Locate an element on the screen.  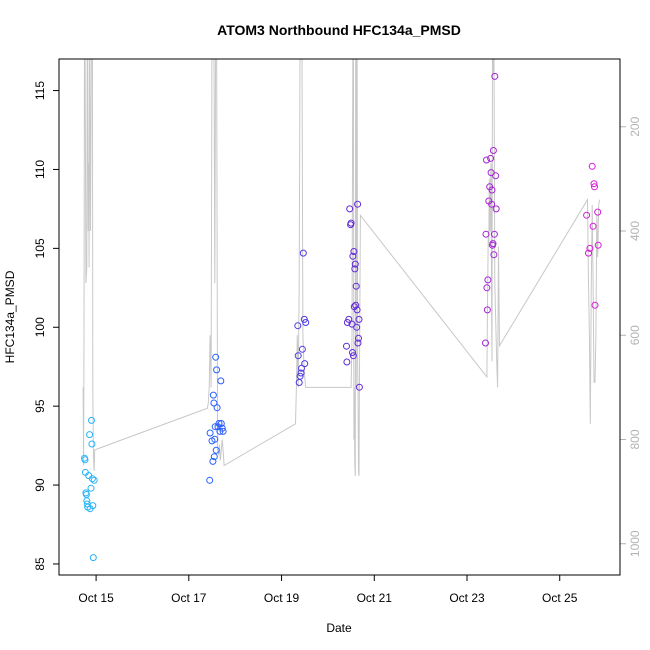
right-tick-label: 200 is located at coordinates (635, 126).